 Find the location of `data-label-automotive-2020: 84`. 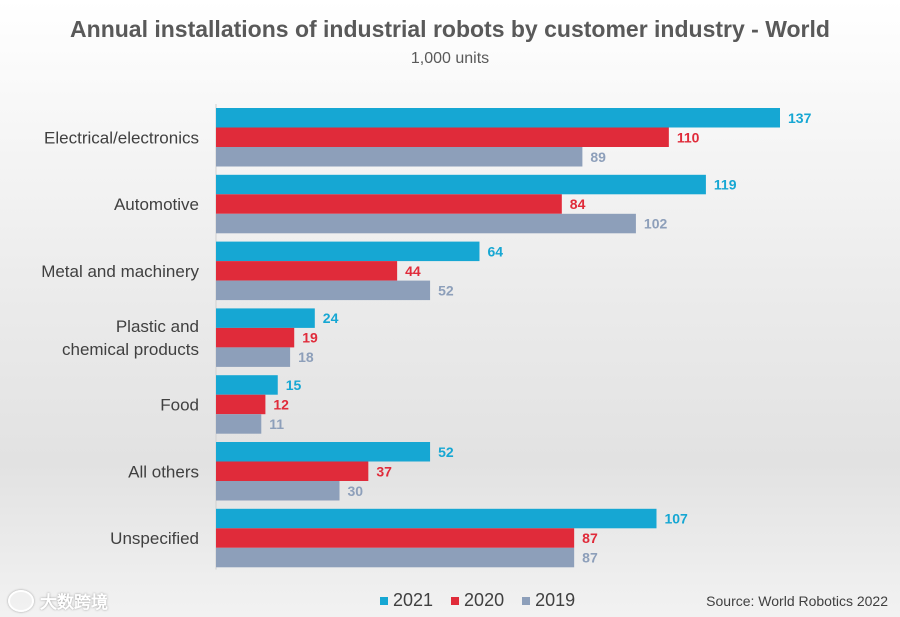

data-label-automotive-2020: 84 is located at coordinates (578, 204).